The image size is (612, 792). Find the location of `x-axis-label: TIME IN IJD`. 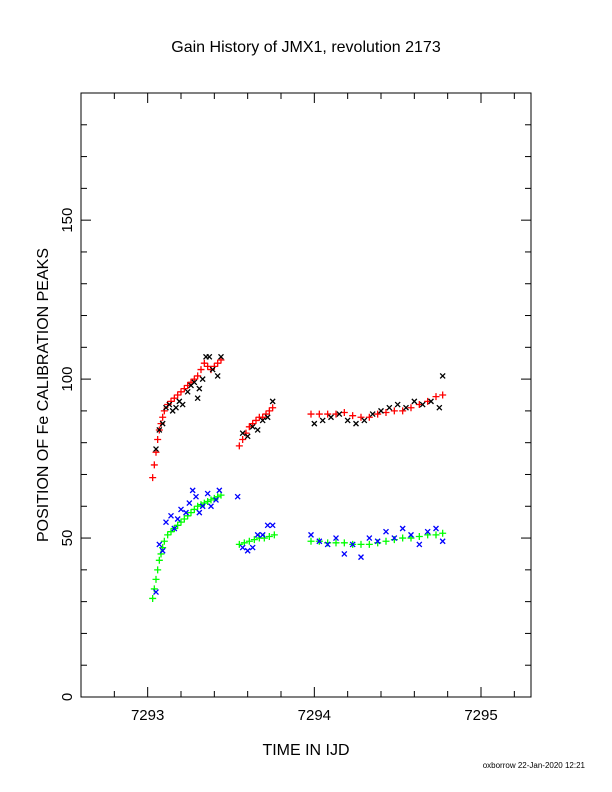

x-axis-label: TIME IN IJD is located at coordinates (305, 750).